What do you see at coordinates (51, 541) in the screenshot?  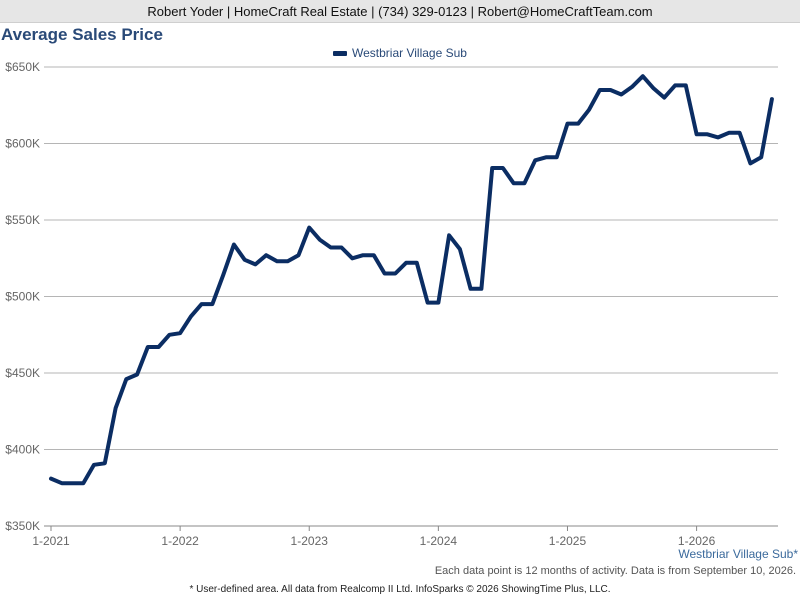 I see `x-tick-label: 1-2021` at bounding box center [51, 541].